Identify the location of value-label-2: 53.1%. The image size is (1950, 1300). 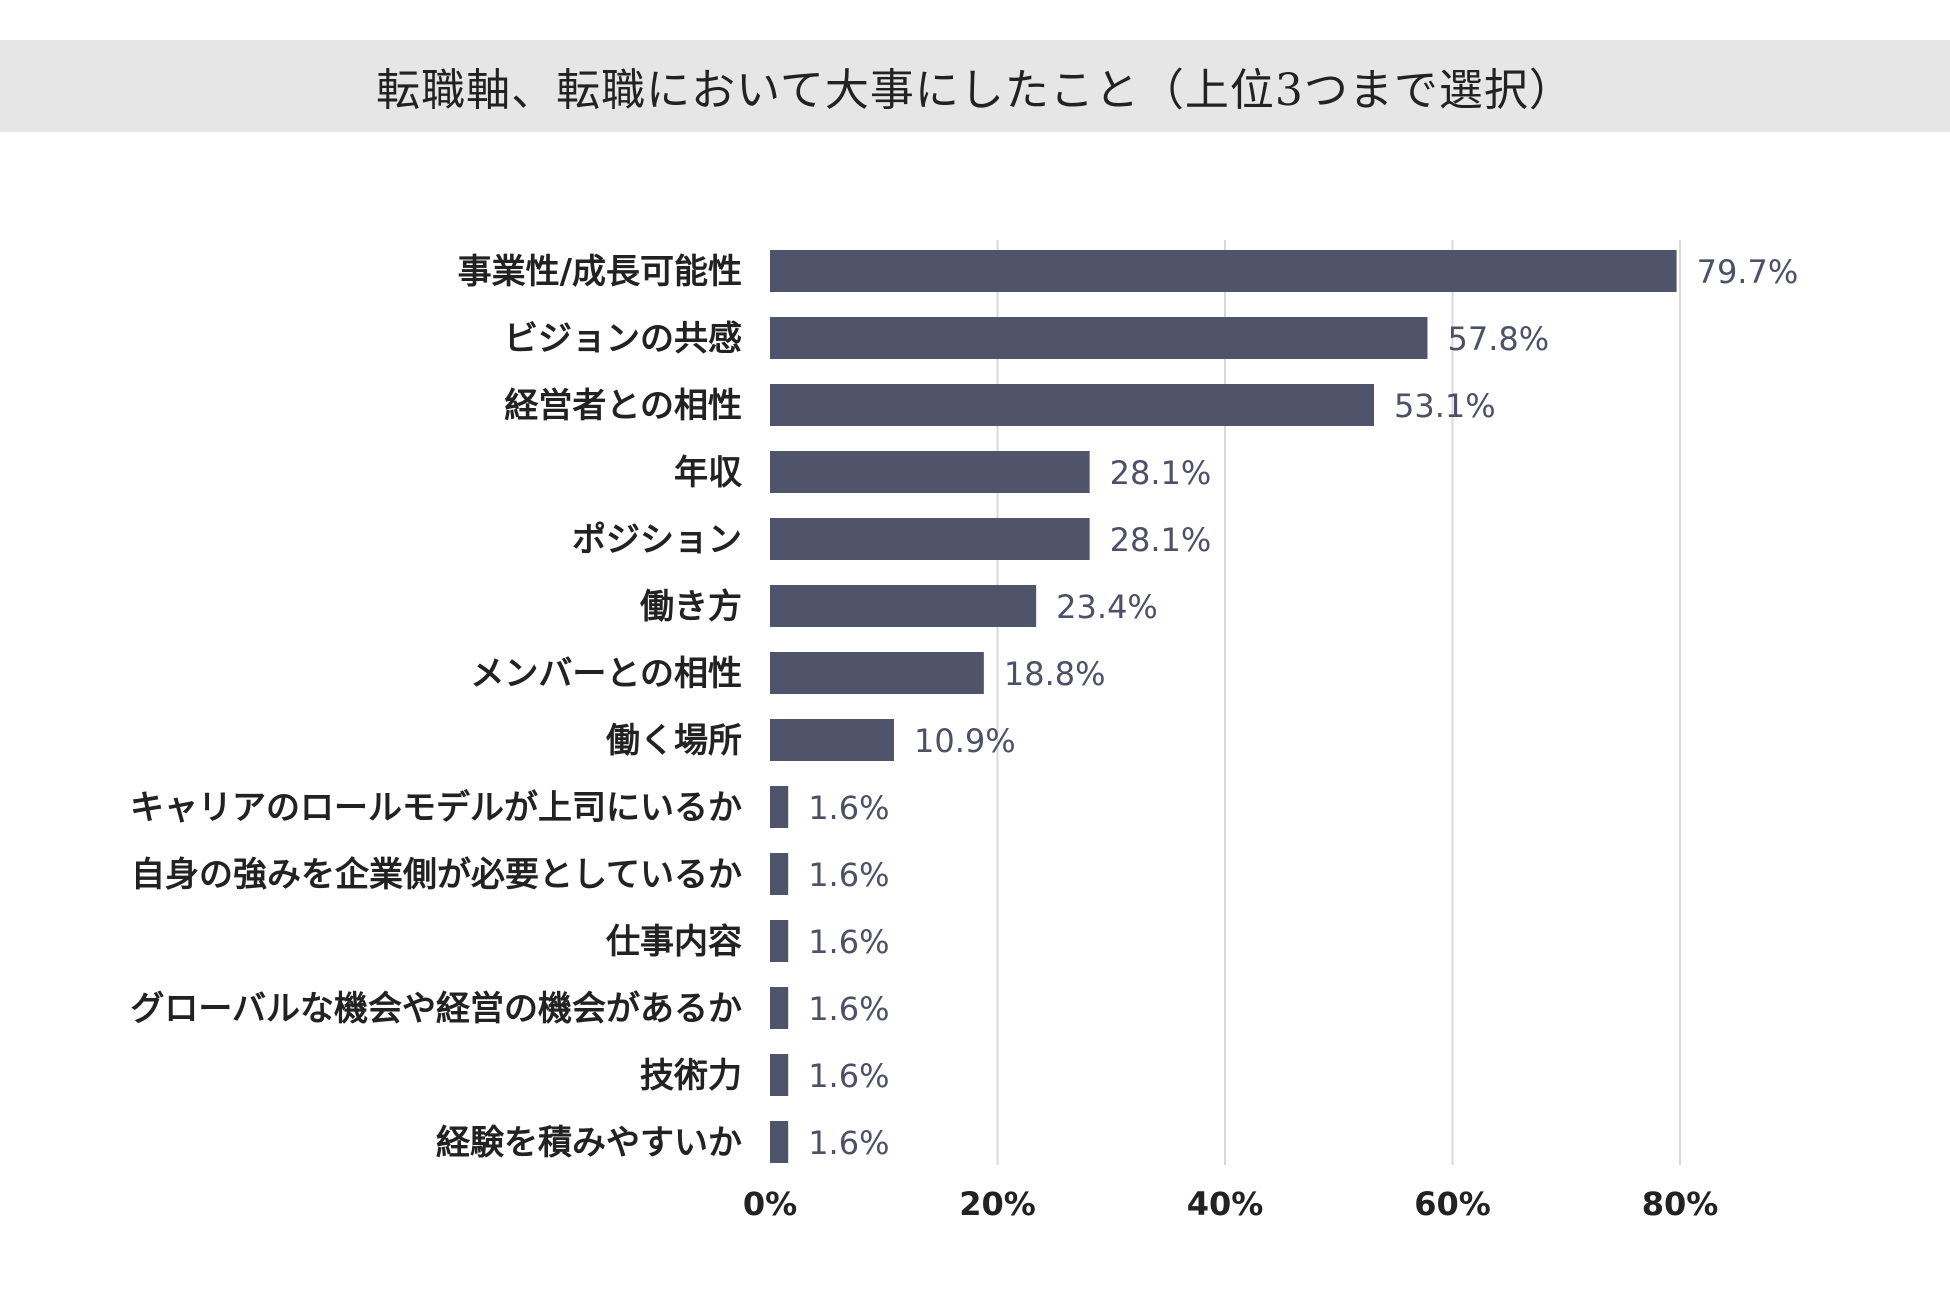
(1445, 406).